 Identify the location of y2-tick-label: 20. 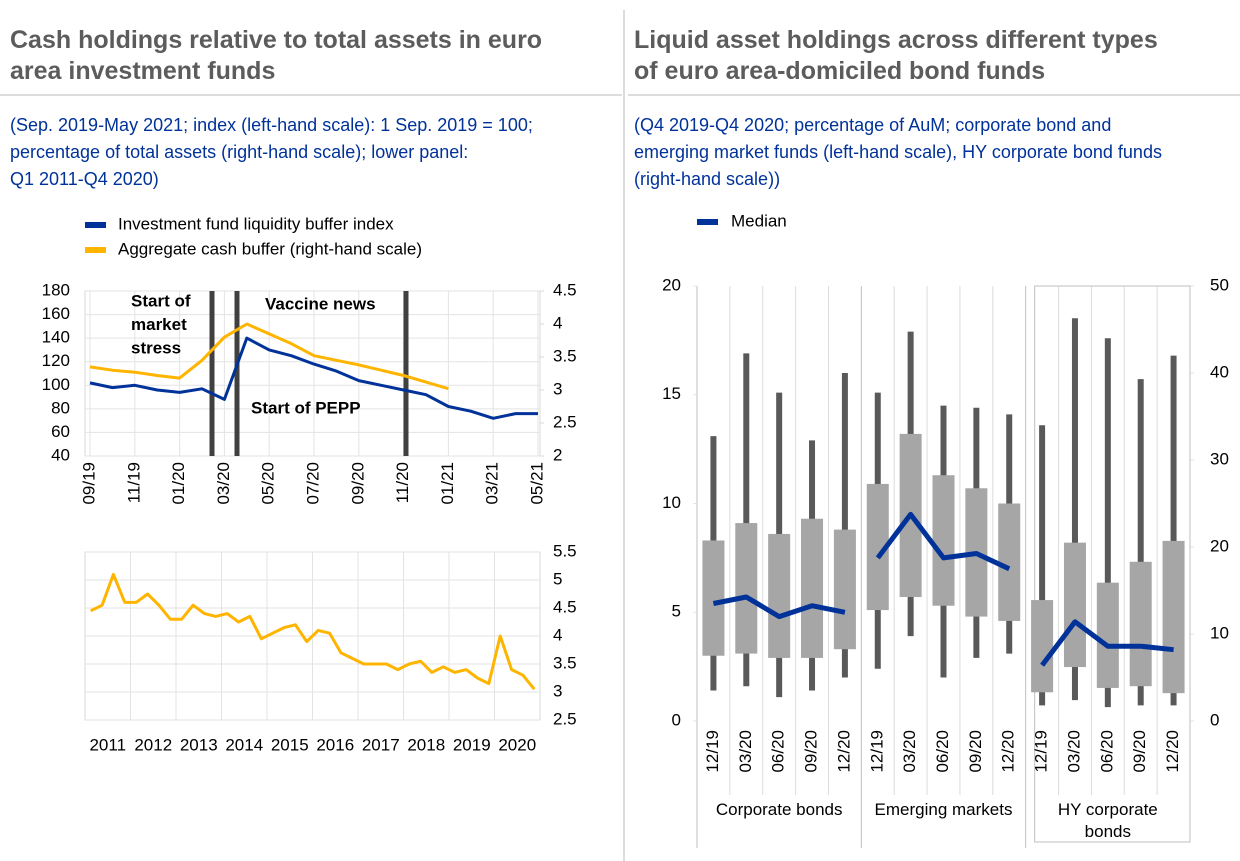
(1219, 545).